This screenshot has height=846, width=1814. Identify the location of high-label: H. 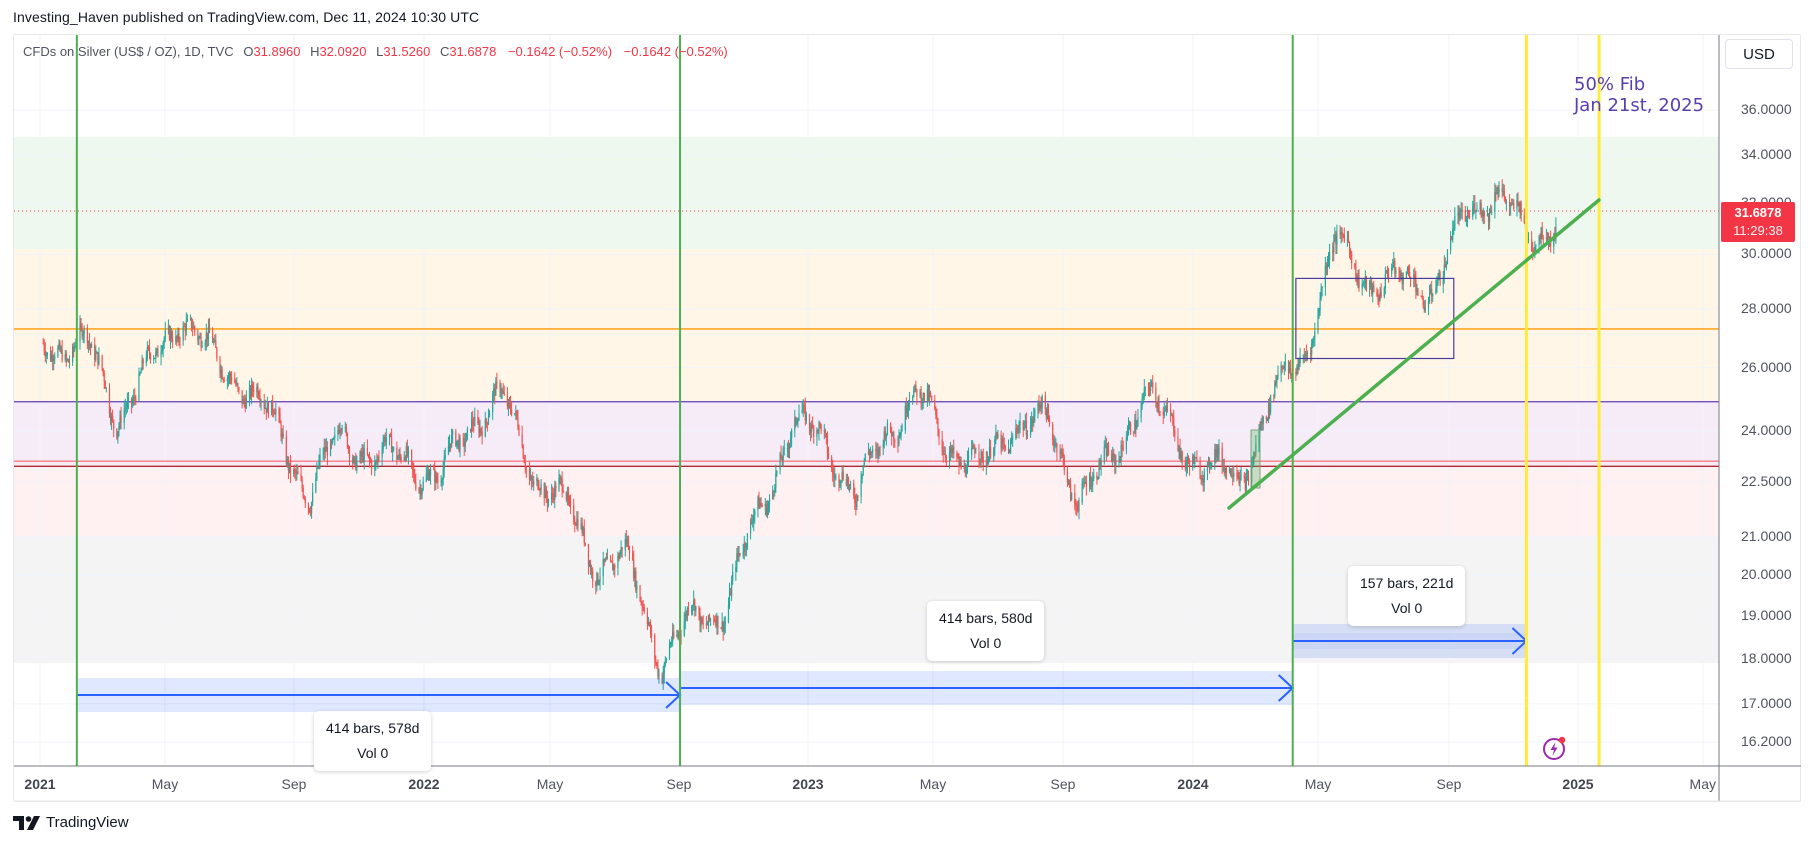
(315, 51).